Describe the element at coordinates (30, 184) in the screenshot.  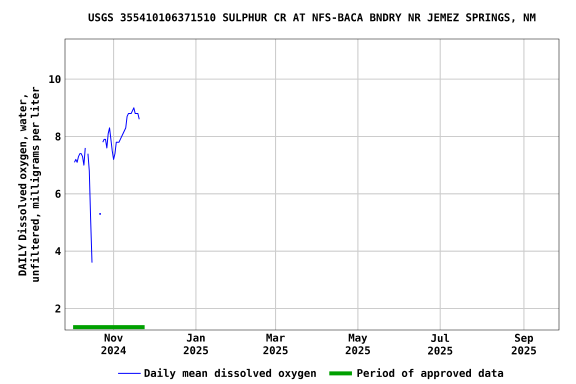
I see `y-axis-title: DAILY Dissolved oxygen, water, unfiltered, milligrams per liter` at that location.